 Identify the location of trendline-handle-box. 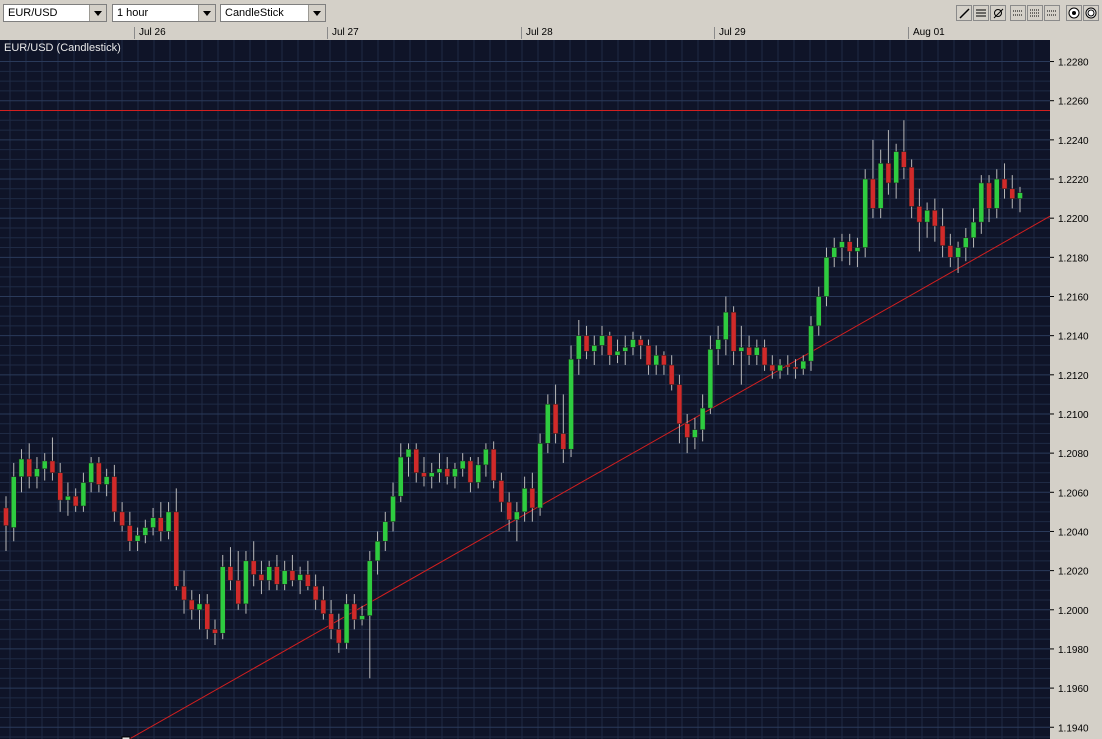
(126, 737).